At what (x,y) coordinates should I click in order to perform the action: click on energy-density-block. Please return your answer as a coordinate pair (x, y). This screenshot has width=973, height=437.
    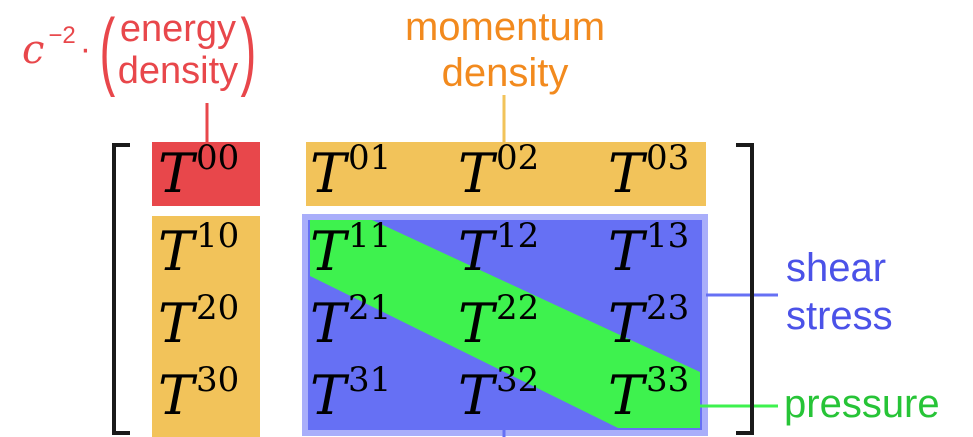
    Looking at the image, I should click on (206, 174).